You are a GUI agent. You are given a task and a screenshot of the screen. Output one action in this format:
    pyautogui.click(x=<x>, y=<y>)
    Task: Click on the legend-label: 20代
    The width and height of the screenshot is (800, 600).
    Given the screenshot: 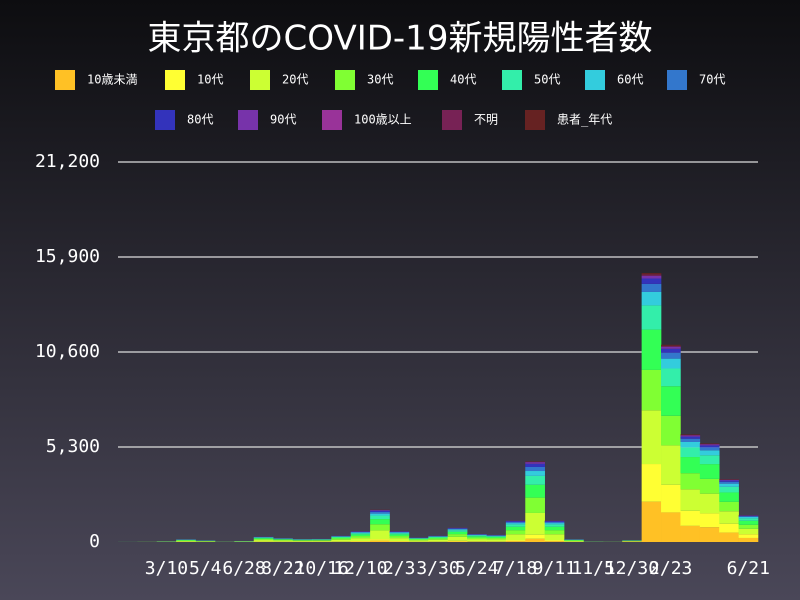 What is the action you would take?
    pyautogui.click(x=295, y=80)
    